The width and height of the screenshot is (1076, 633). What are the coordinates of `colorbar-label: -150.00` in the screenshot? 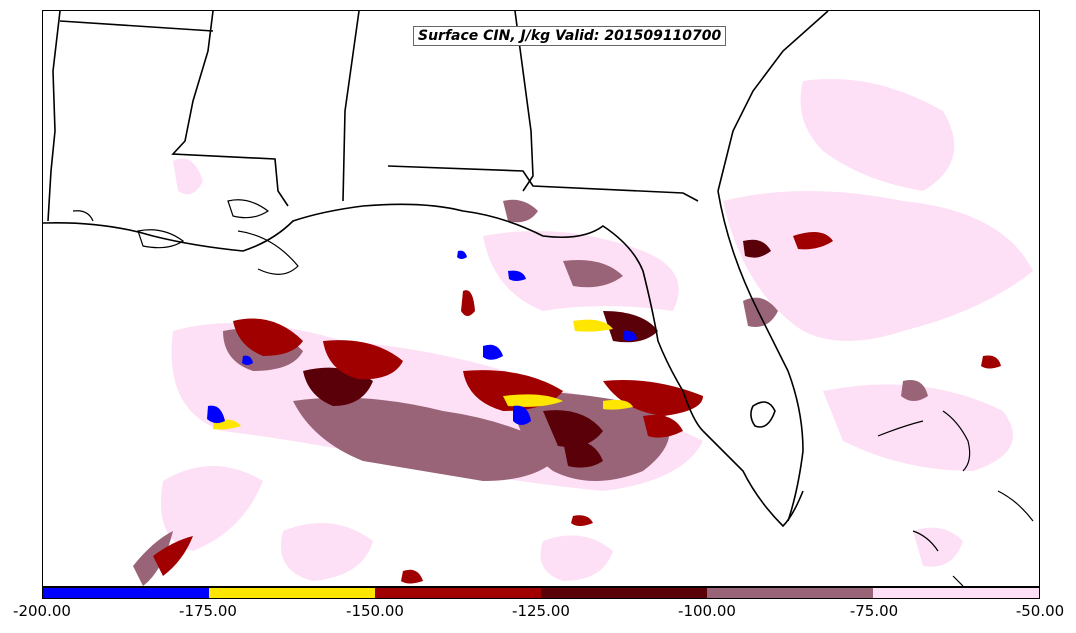 It's located at (375, 611).